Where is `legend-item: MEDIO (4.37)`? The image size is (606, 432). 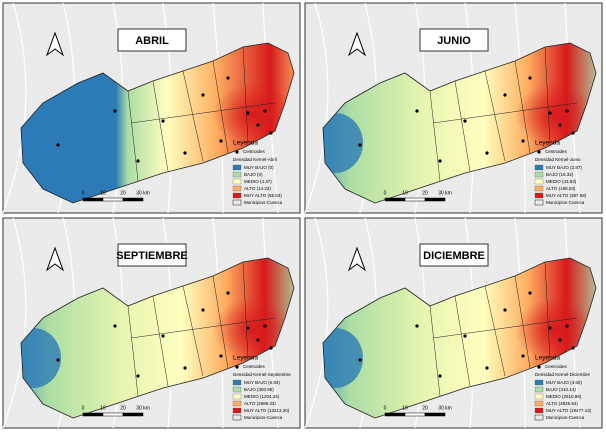 legend-item: MEDIO (4.37) is located at coordinates (258, 181).